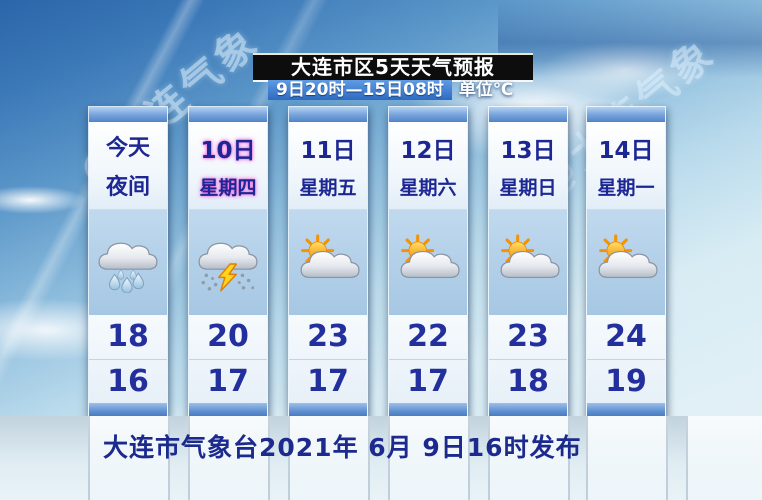 The image size is (762, 500). I want to click on date-label: 今天, so click(127, 148).